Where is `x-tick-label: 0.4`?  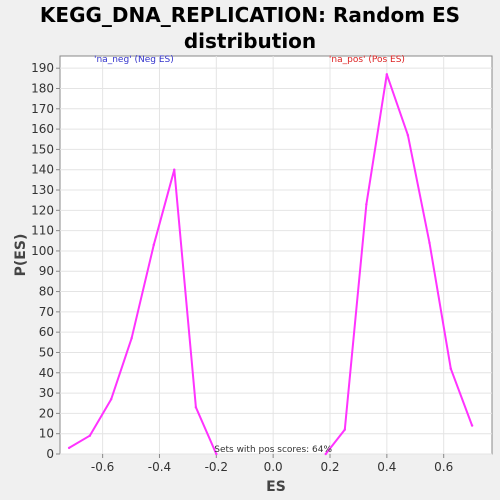 x-tick-label: 0.4 is located at coordinates (386, 467).